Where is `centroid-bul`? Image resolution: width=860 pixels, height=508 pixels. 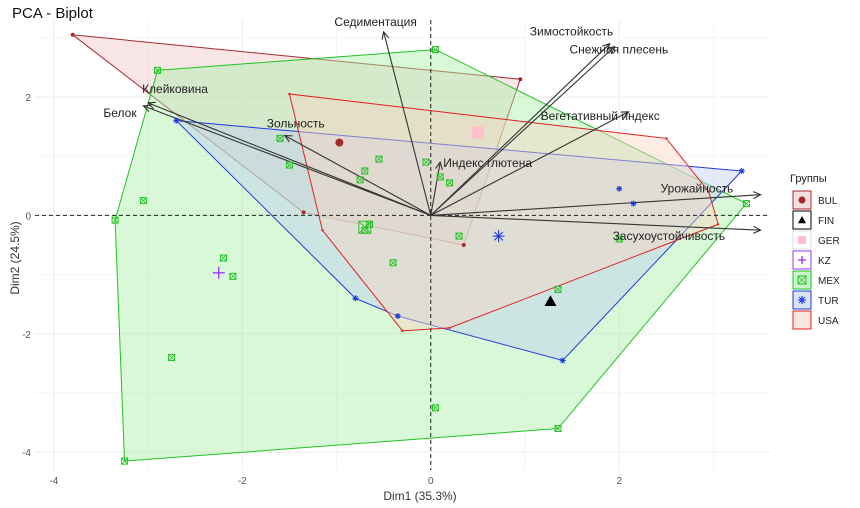
centroid-bul is located at coordinates (339, 142).